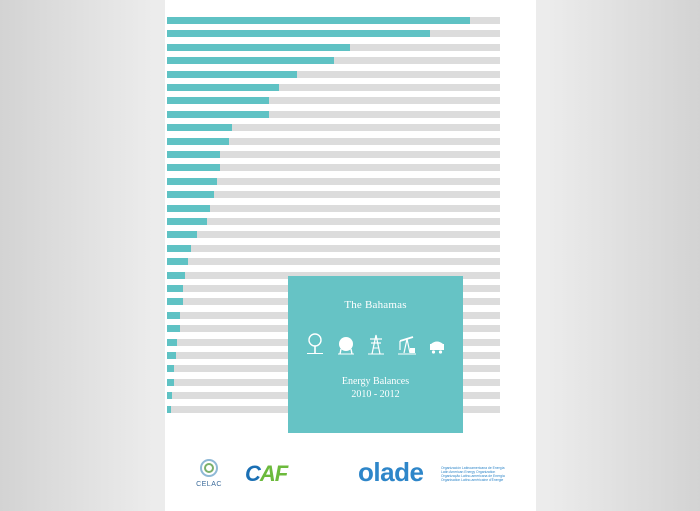 This screenshot has height=511, width=700. What do you see at coordinates (468, 472) in the screenshot?
I see `olade-line: Latin American Energy Organization` at bounding box center [468, 472].